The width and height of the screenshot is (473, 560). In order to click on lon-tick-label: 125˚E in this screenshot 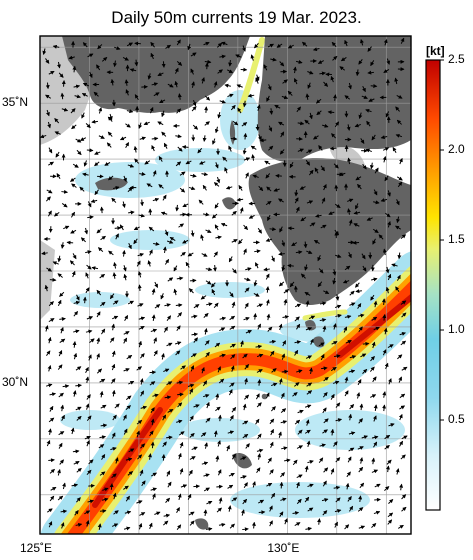, I will do `click(36, 548)`.